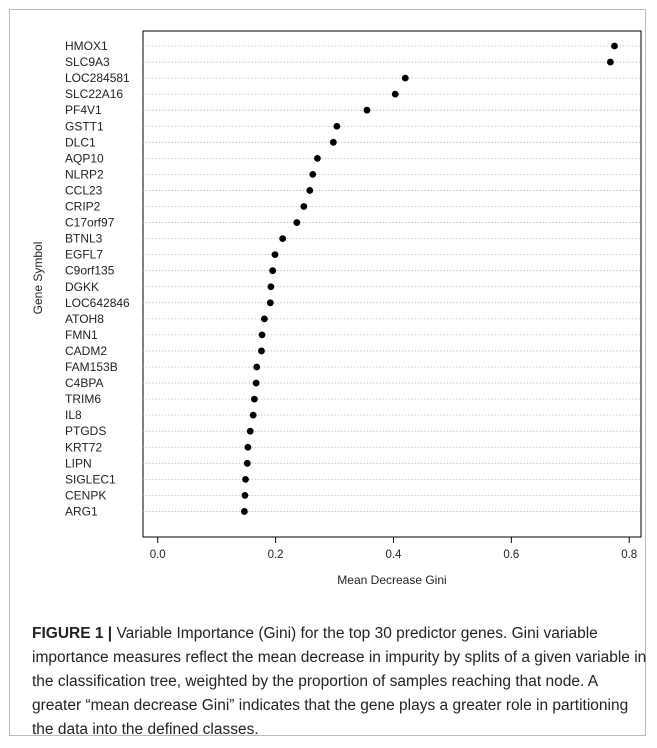  Describe the element at coordinates (84, 158) in the screenshot. I see `gene-label: AQP10` at that location.